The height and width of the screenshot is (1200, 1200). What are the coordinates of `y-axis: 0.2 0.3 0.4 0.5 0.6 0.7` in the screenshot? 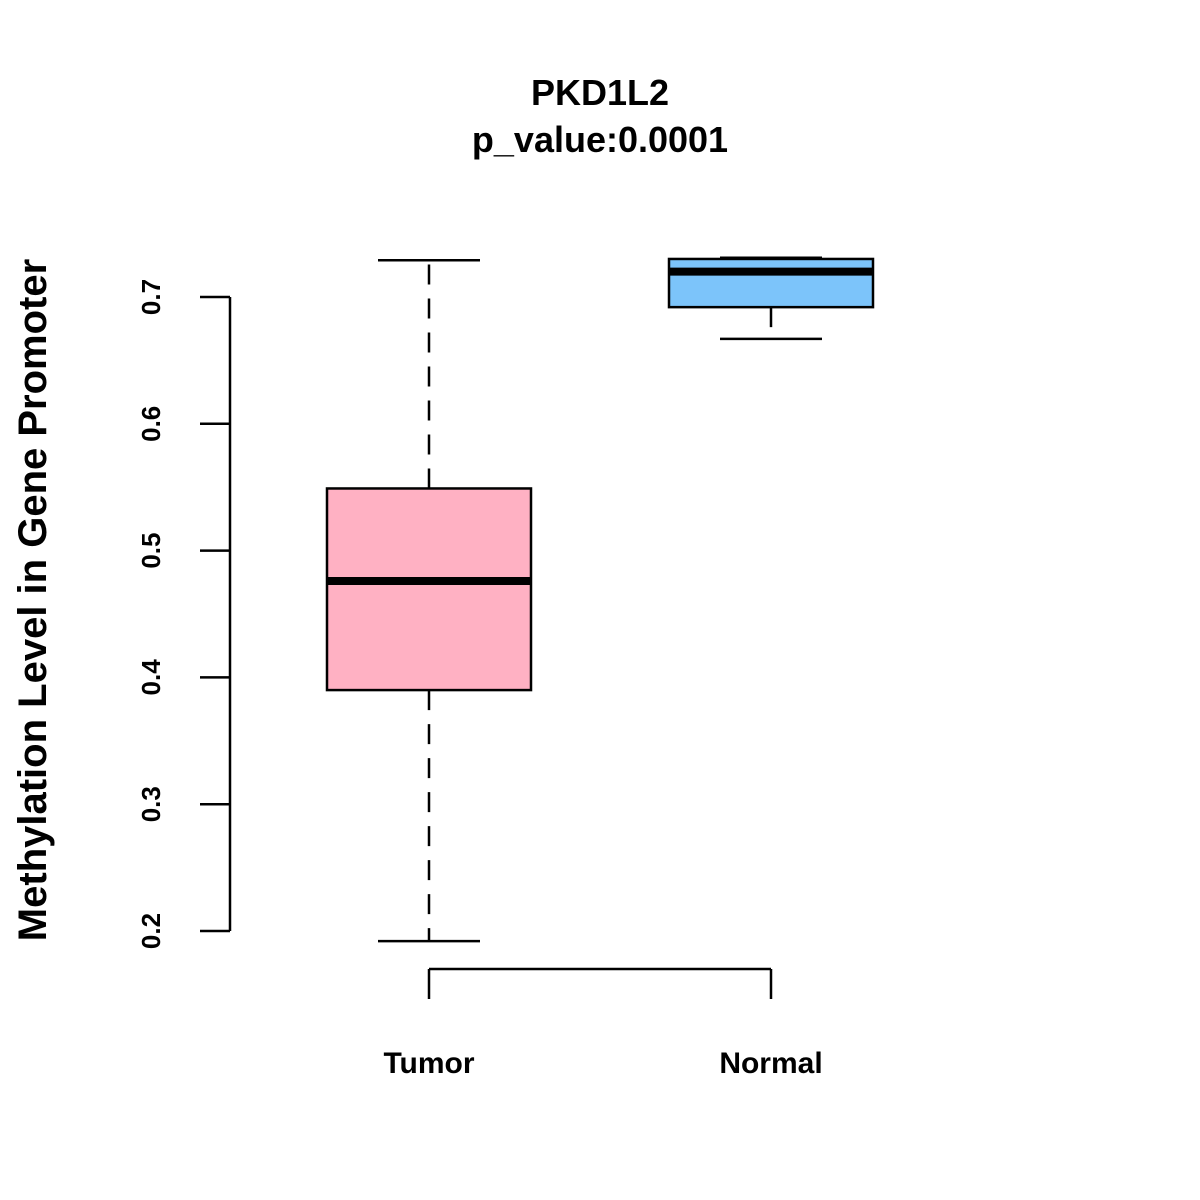 It's located at (184, 614).